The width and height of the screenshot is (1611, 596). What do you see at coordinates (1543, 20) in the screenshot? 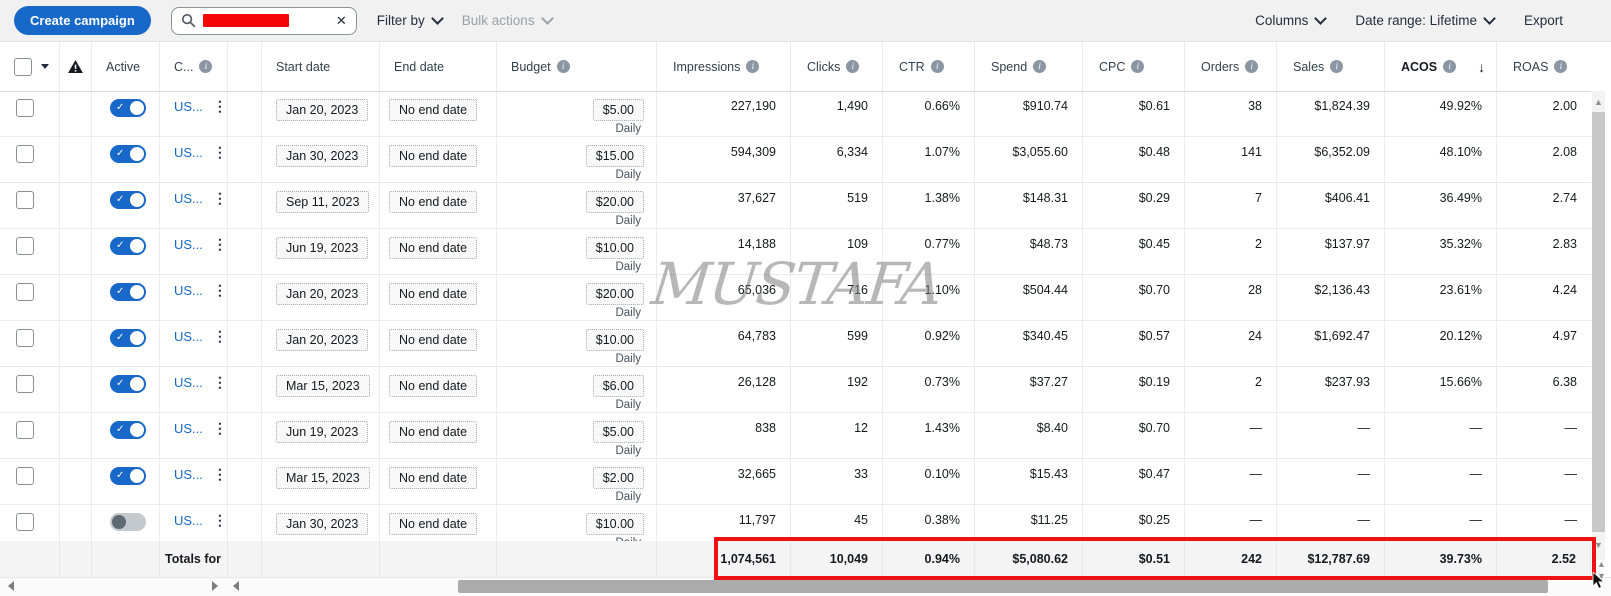
I see `export-button: Export` at bounding box center [1543, 20].